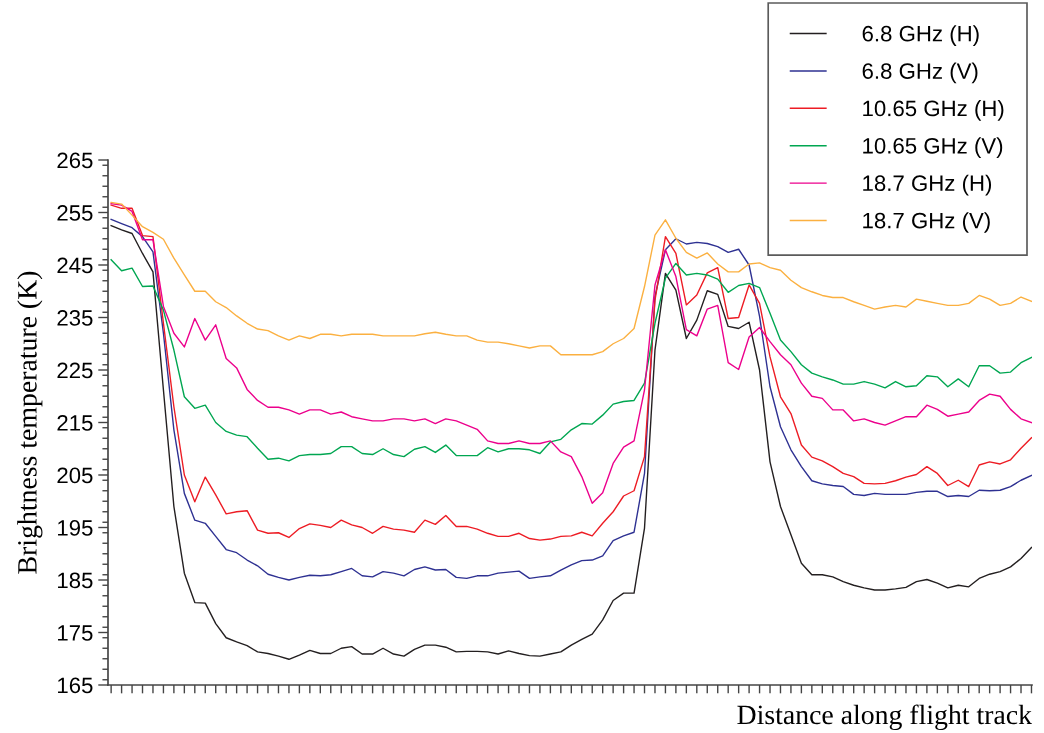  Describe the element at coordinates (75, 423) in the screenshot. I see `y-tick-label: 215` at that location.